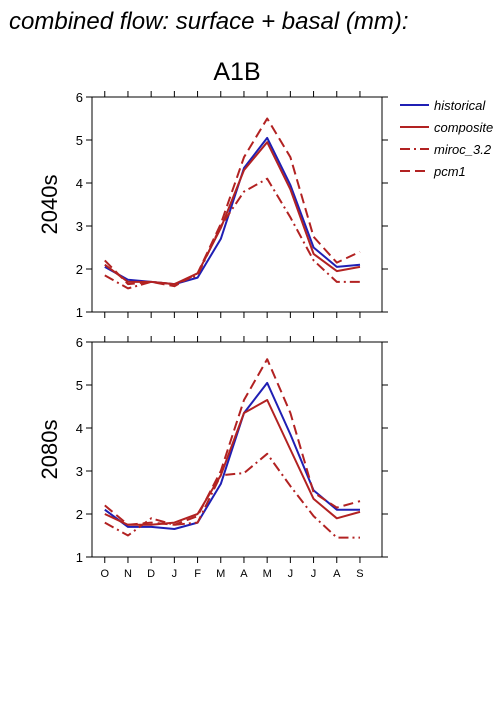 The width and height of the screenshot is (501, 709). Describe the element at coordinates (49, 205) in the screenshot. I see `y-axis-label: 2040s` at that location.